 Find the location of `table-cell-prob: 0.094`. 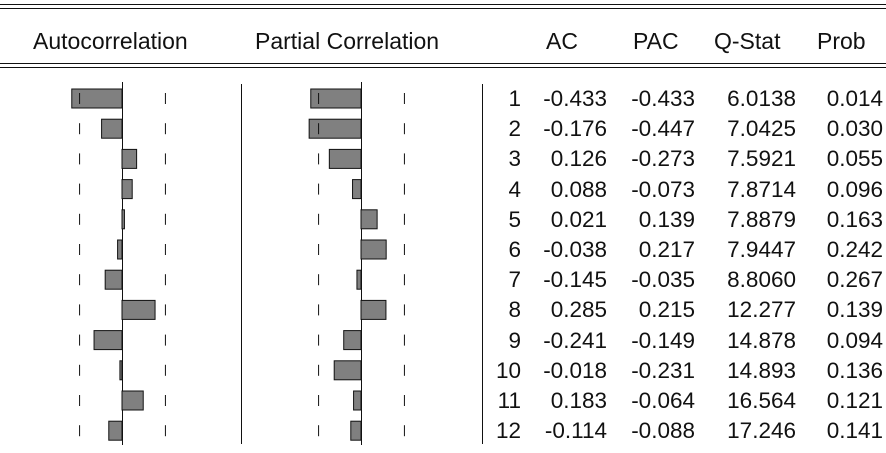

table-cell-prob: 0.094 is located at coordinates (854, 340).